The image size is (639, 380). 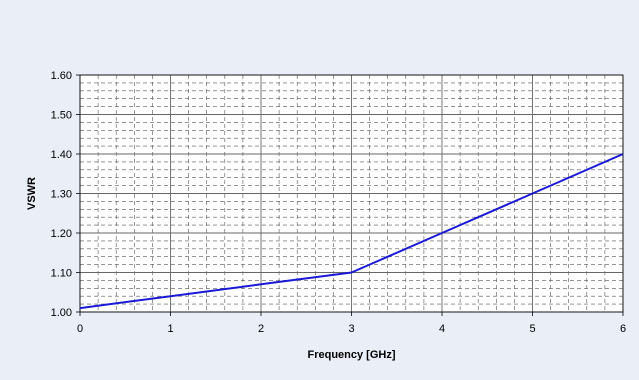 What do you see at coordinates (61, 234) in the screenshot?
I see `y-tick-label: 1.20` at bounding box center [61, 234].